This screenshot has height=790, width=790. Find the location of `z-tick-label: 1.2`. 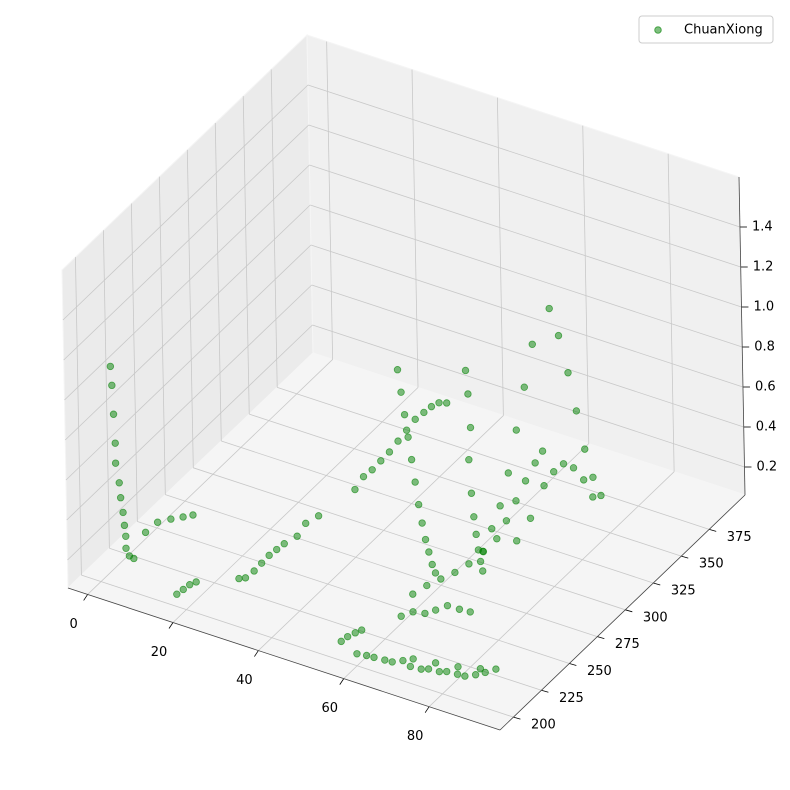

z-tick-label: 1.2 is located at coordinates (763, 267).